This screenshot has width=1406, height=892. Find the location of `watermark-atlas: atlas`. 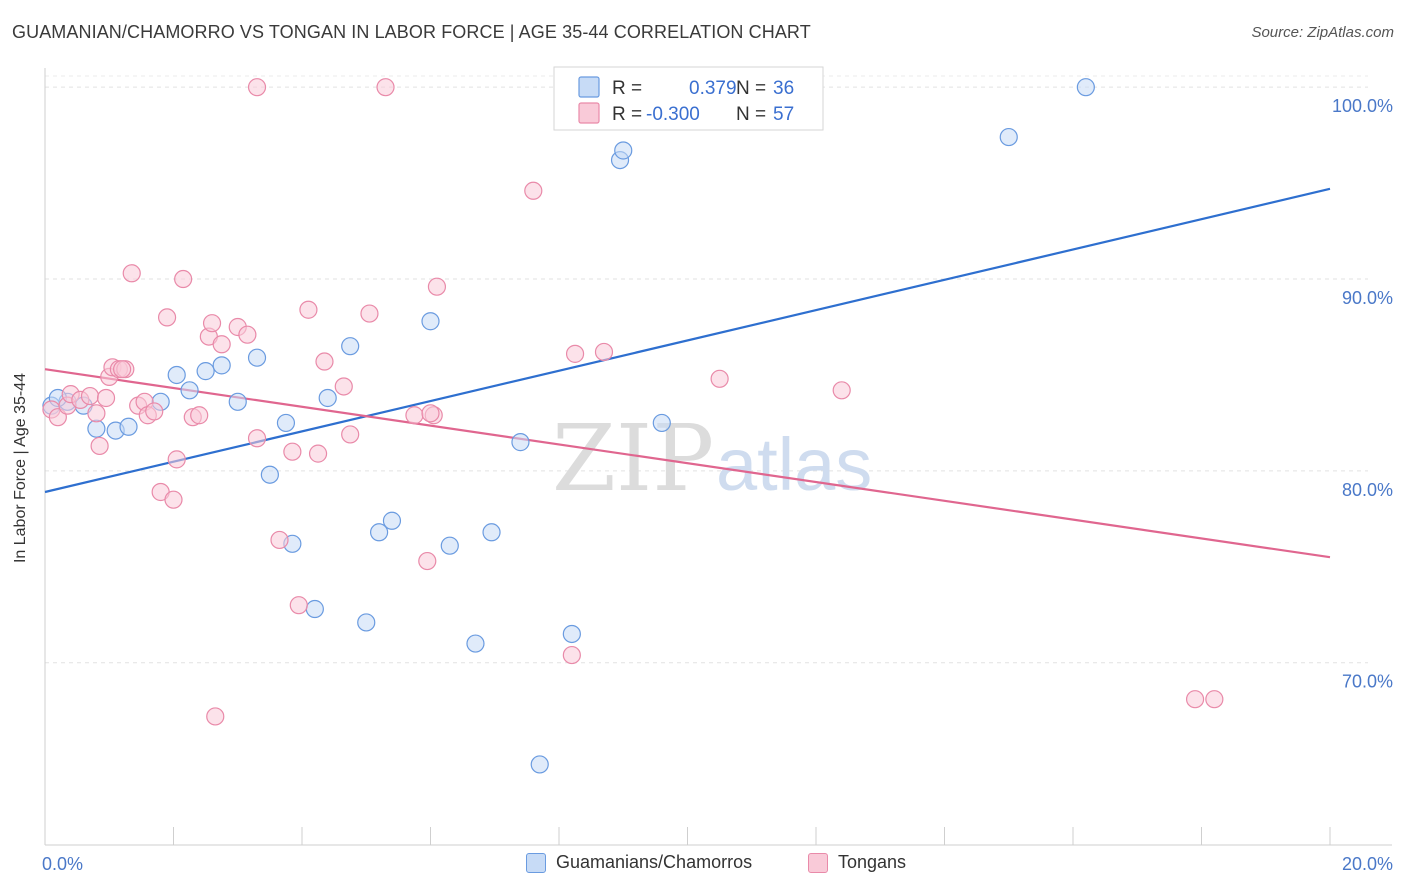

watermark-atlas: atlas is located at coordinates (794, 464).